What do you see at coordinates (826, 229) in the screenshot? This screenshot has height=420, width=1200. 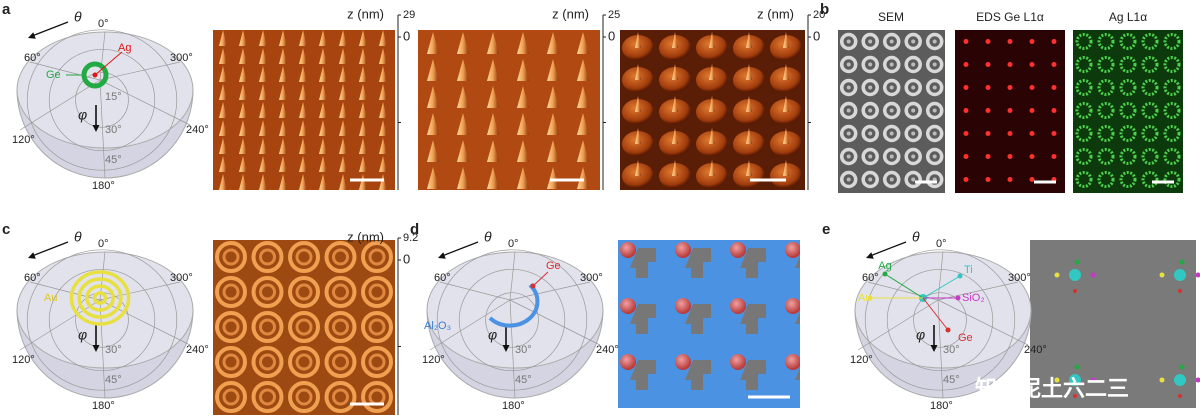 I see `panel-letter: e` at bounding box center [826, 229].